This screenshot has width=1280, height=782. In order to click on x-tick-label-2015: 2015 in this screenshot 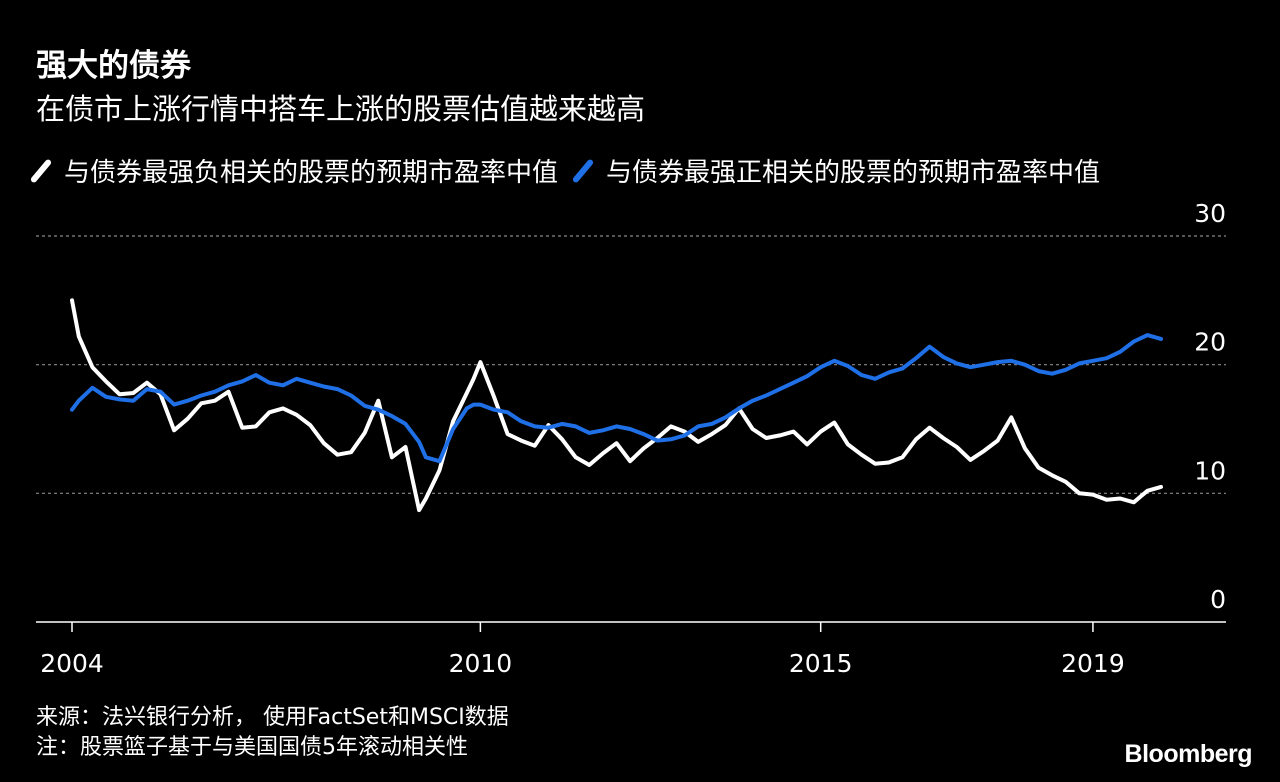, I will do `click(821, 663)`.